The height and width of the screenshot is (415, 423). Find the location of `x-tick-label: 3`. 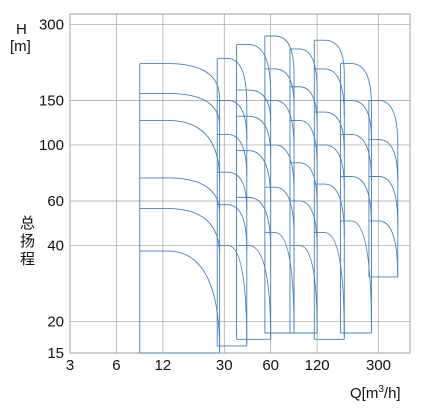

x-tick-label: 3 is located at coordinates (70, 365).